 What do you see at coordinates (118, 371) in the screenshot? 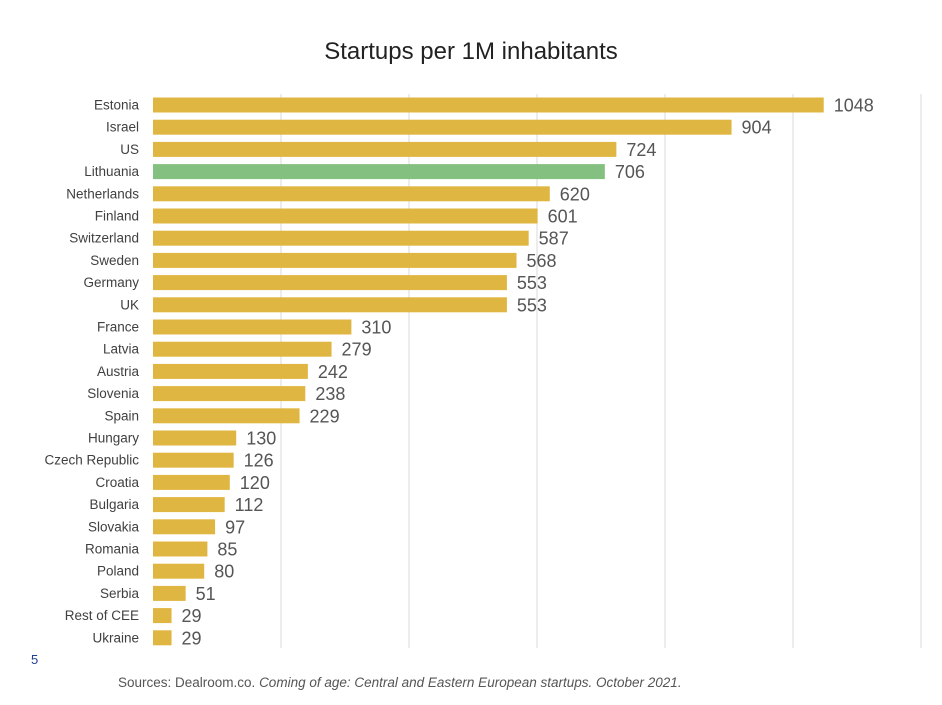
I see `category-label-austria: Austria` at bounding box center [118, 371].